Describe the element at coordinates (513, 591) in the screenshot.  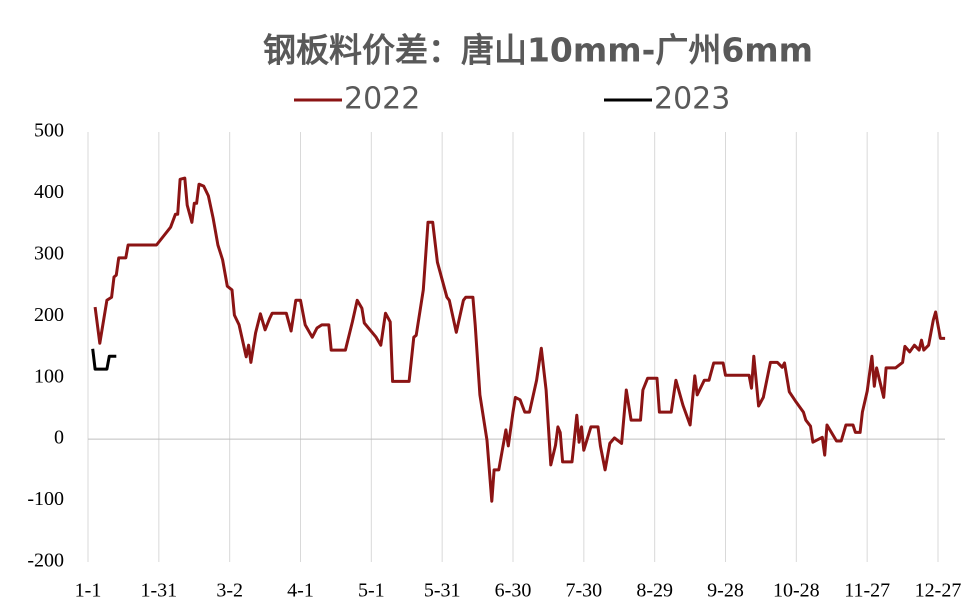
I see `x-tick-label: 6-30` at that location.